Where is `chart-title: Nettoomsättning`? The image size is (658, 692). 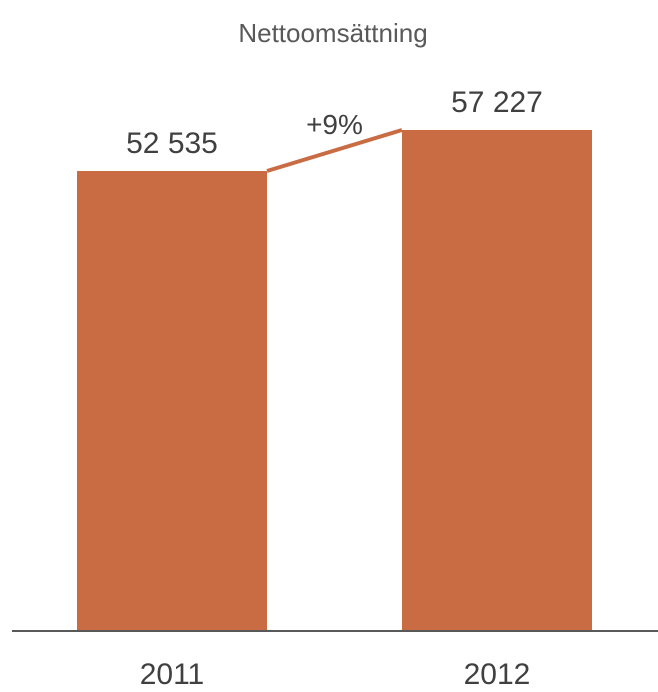 chart-title: Nettoomsättning is located at coordinates (332, 33).